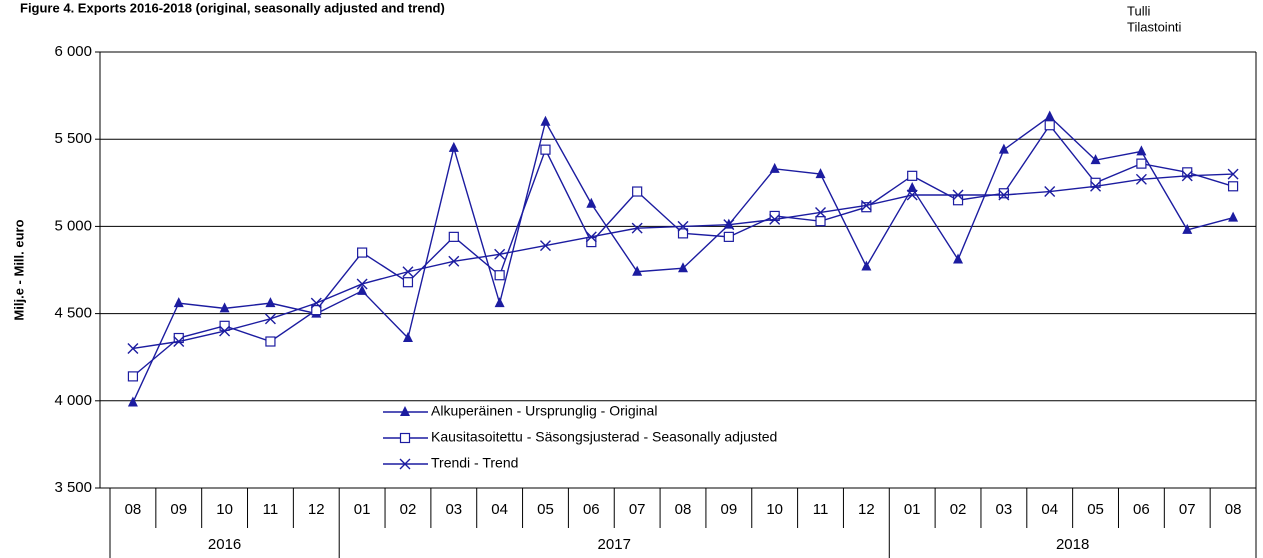  What do you see at coordinates (73, 313) in the screenshot?
I see `y-tick-label: 4 500` at bounding box center [73, 313].